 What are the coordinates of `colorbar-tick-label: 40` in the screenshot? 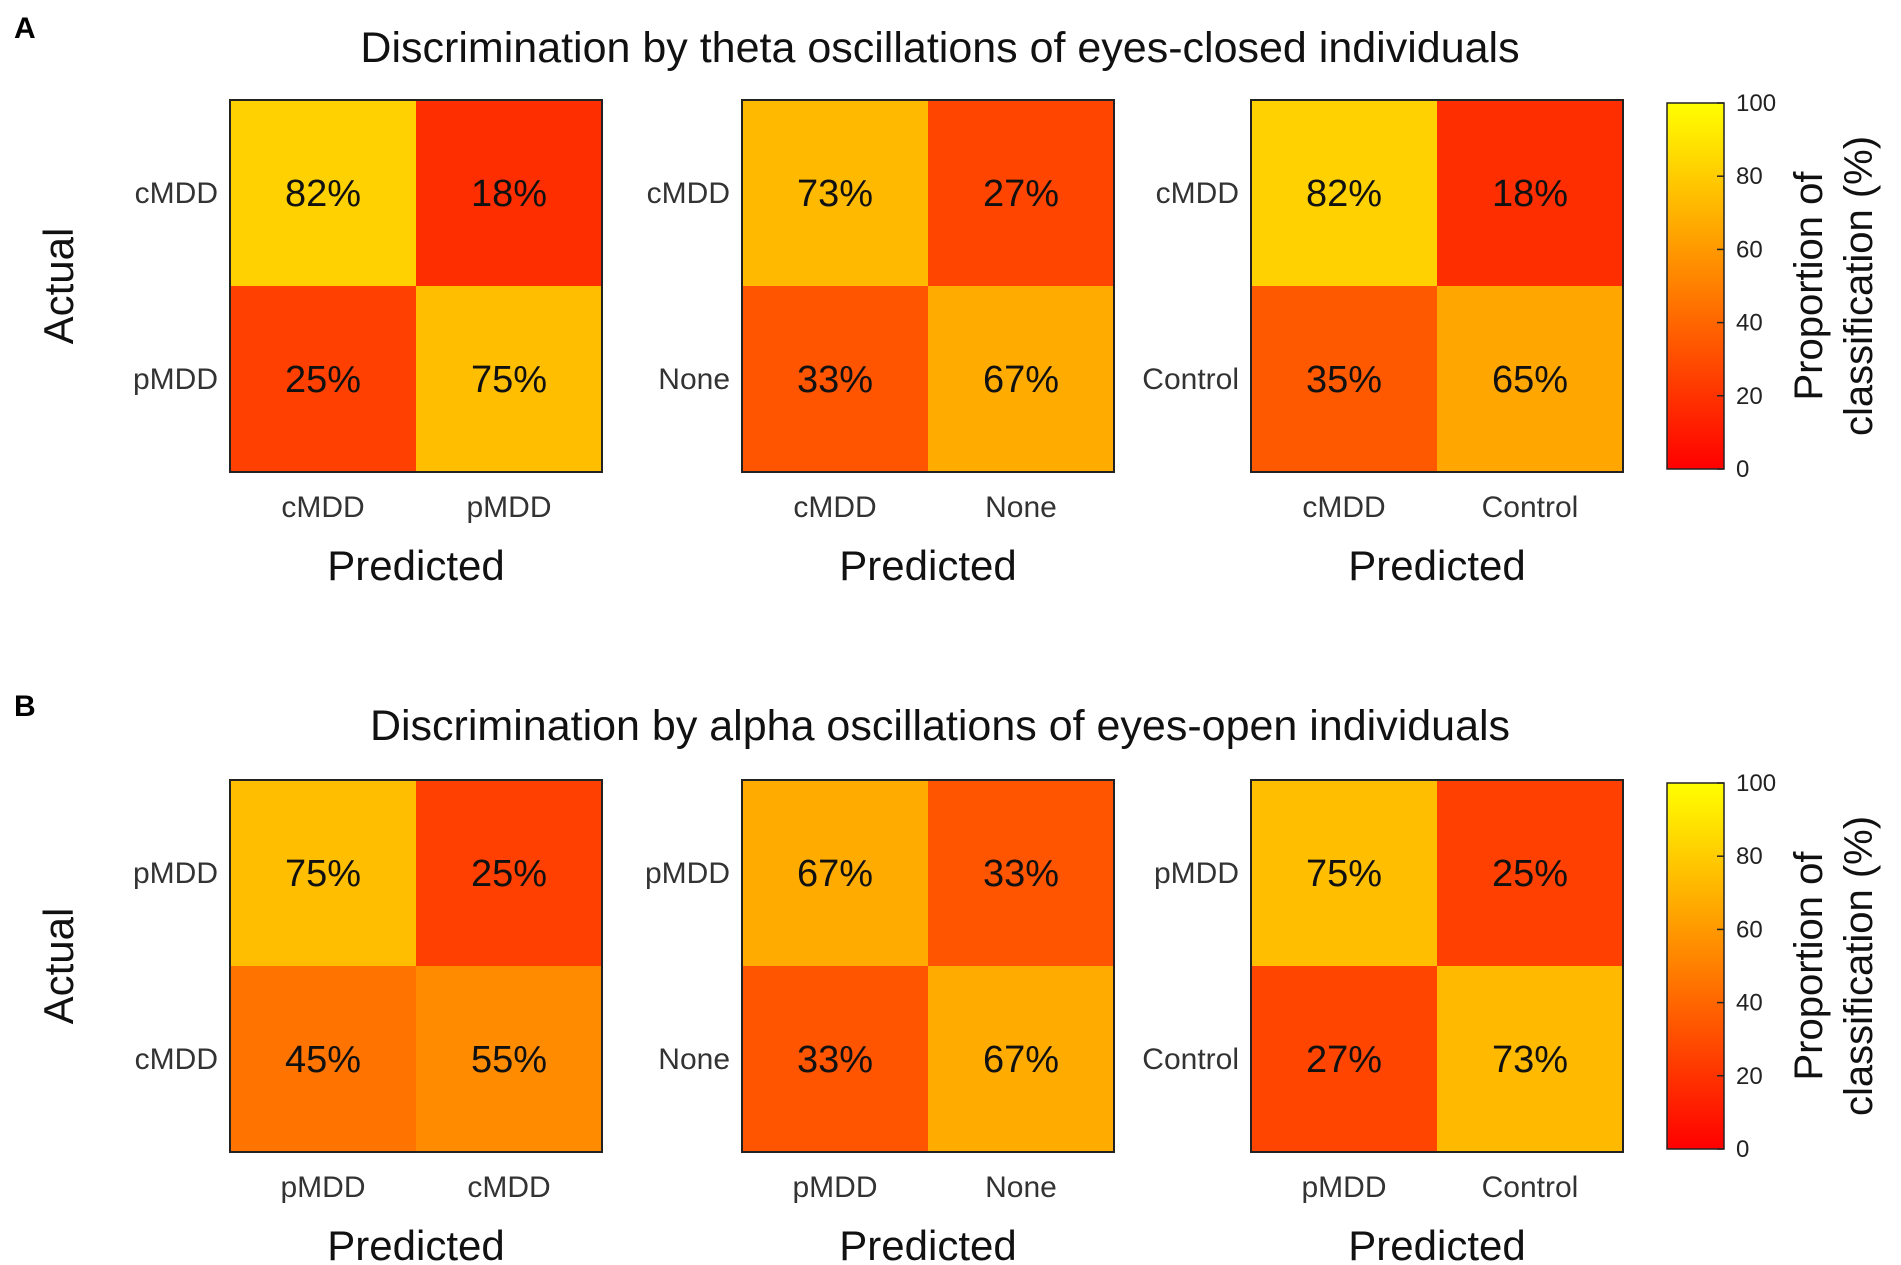 It's located at (1749, 1003).